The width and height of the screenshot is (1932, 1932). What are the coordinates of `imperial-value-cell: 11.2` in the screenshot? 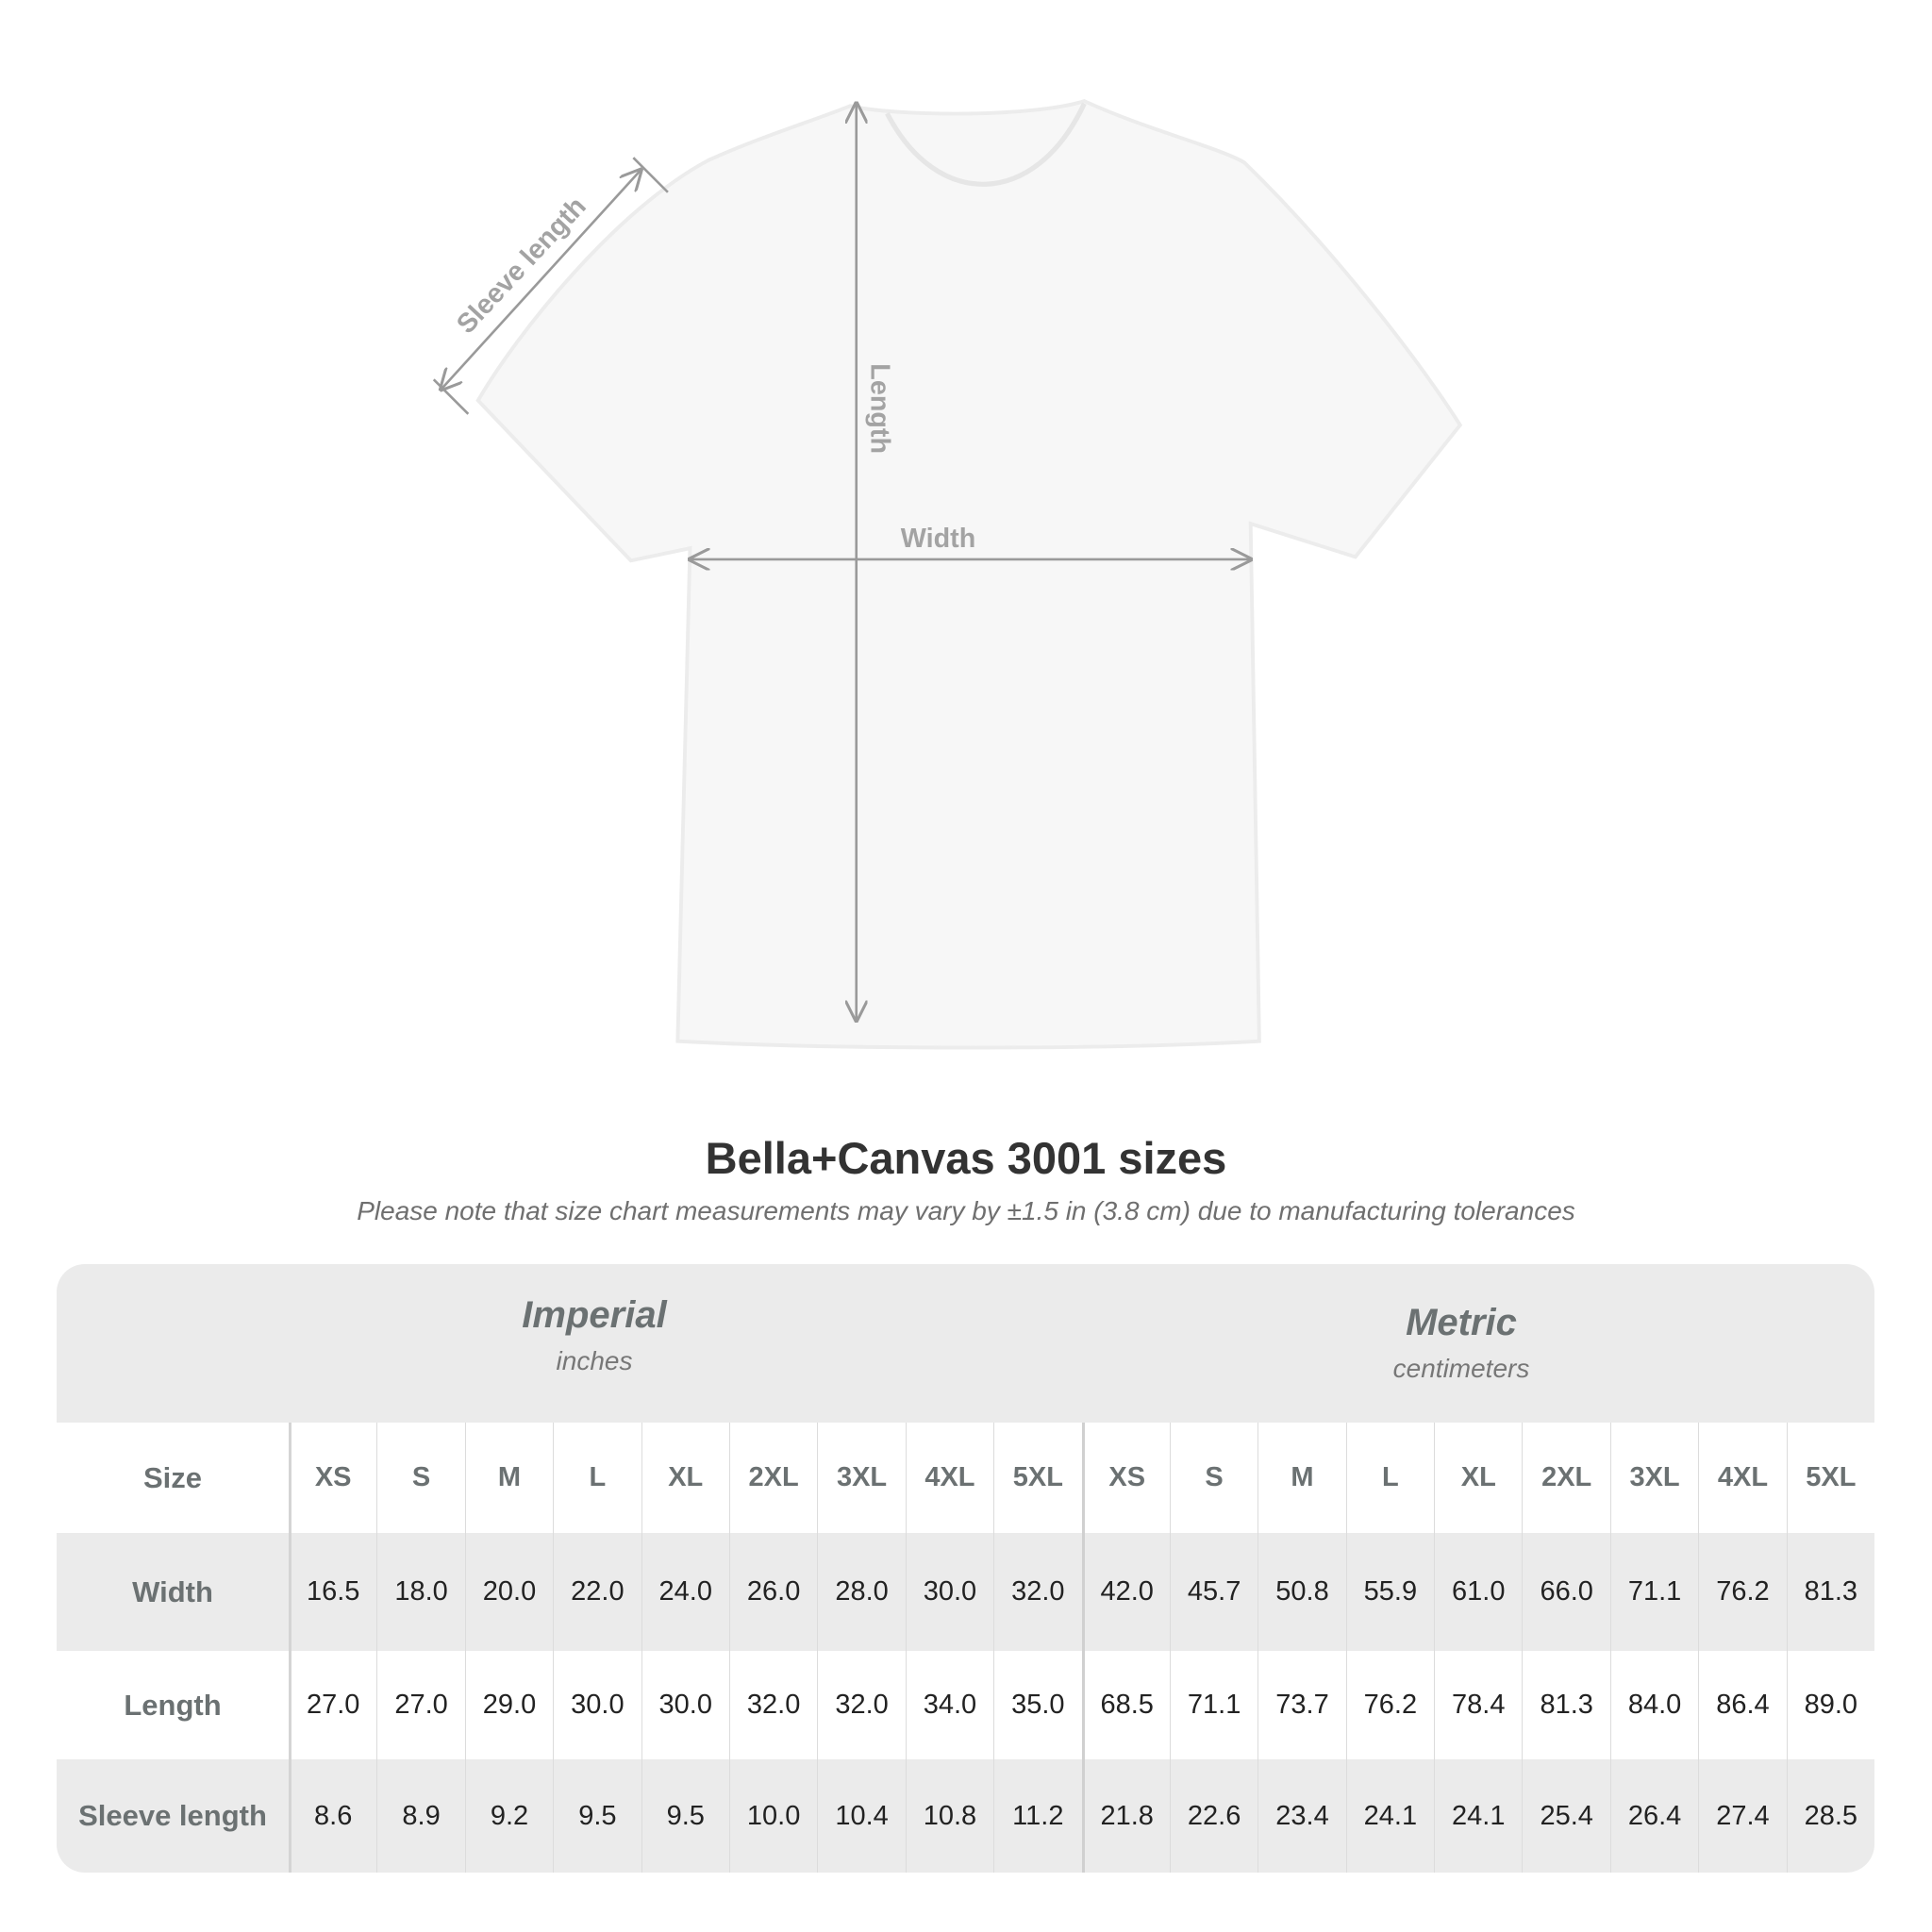 It's located at (1037, 1816).